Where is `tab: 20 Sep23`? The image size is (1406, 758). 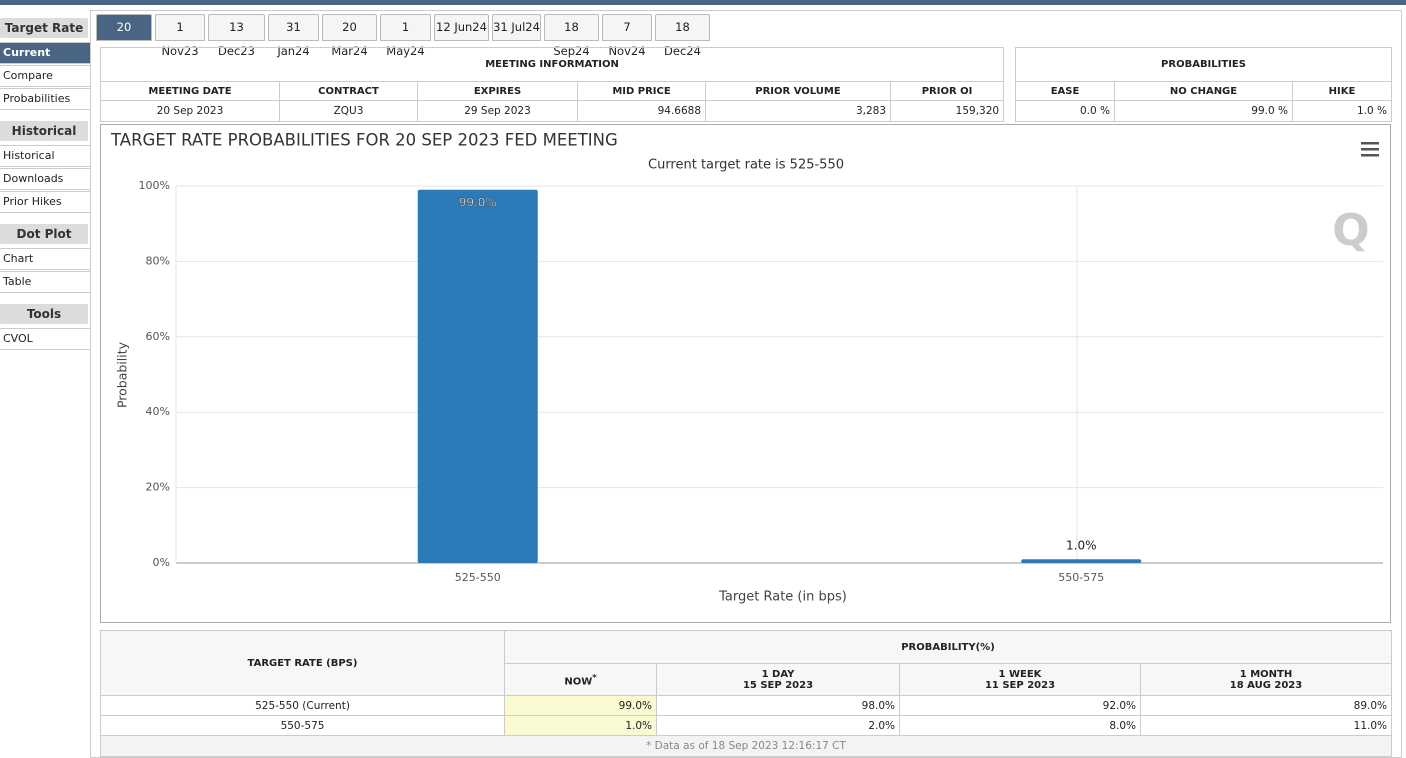 tab: 20 Sep23 is located at coordinates (124, 36).